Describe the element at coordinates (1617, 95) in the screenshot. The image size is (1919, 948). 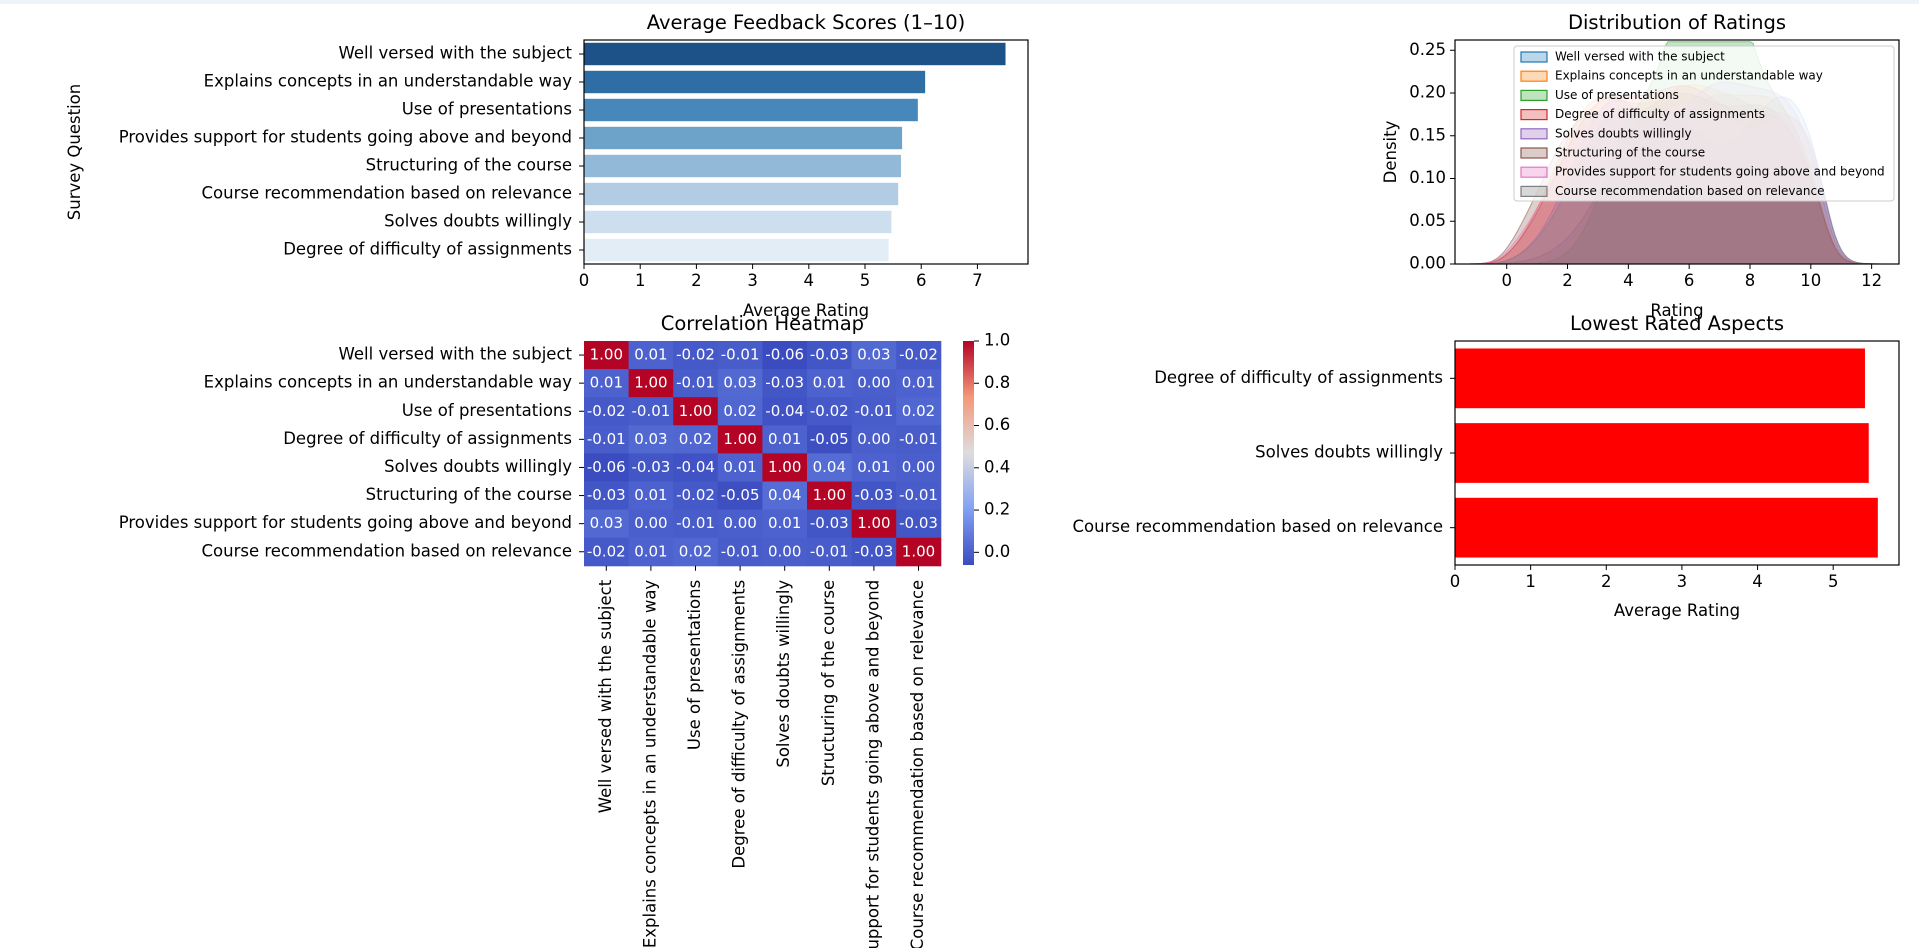
I see `legend-entry: Use of presentations` at that location.